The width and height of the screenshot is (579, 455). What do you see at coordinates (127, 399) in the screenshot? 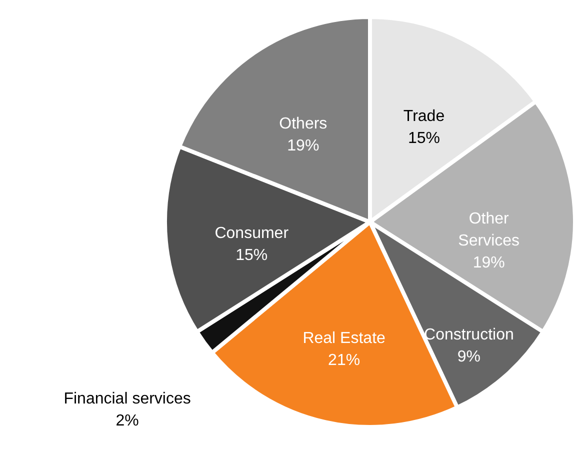
I see `slice-label: Financial services` at bounding box center [127, 399].